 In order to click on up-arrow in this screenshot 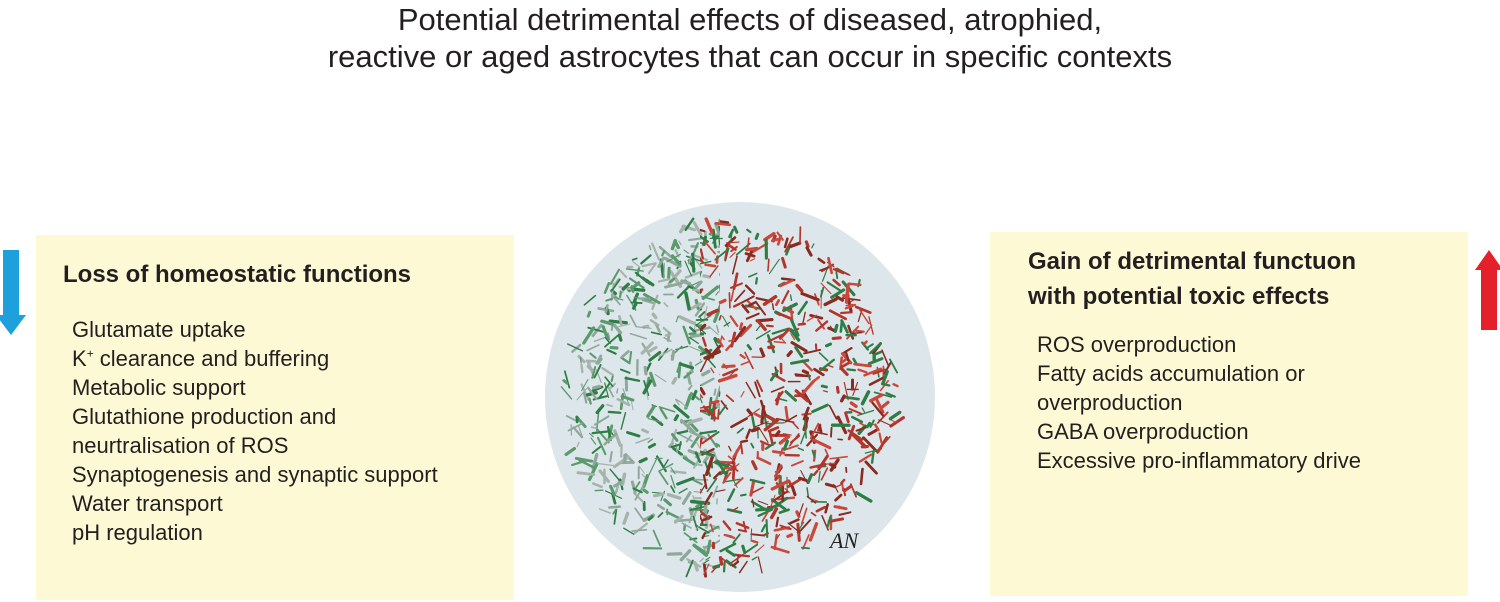, I will do `click(1487, 290)`.